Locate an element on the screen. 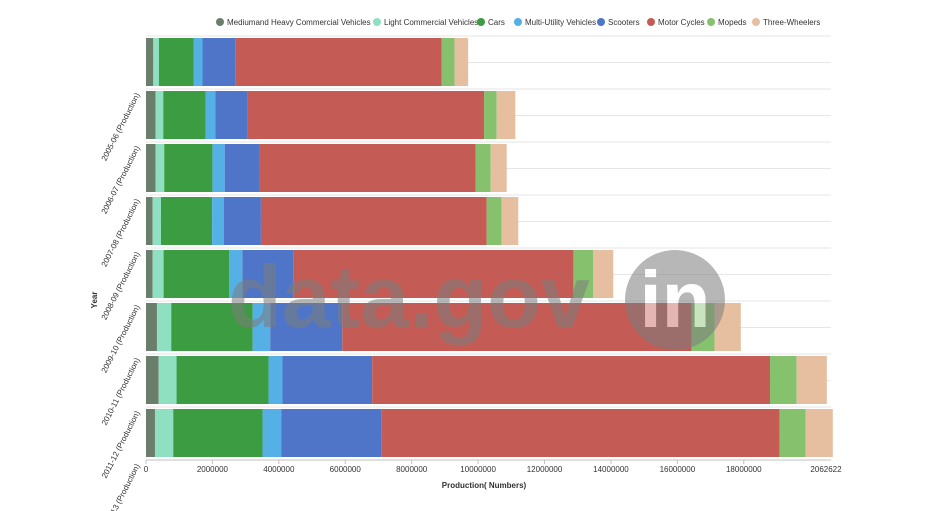 This screenshot has width=932, height=511. x-tick-label: 0 is located at coordinates (146, 469).